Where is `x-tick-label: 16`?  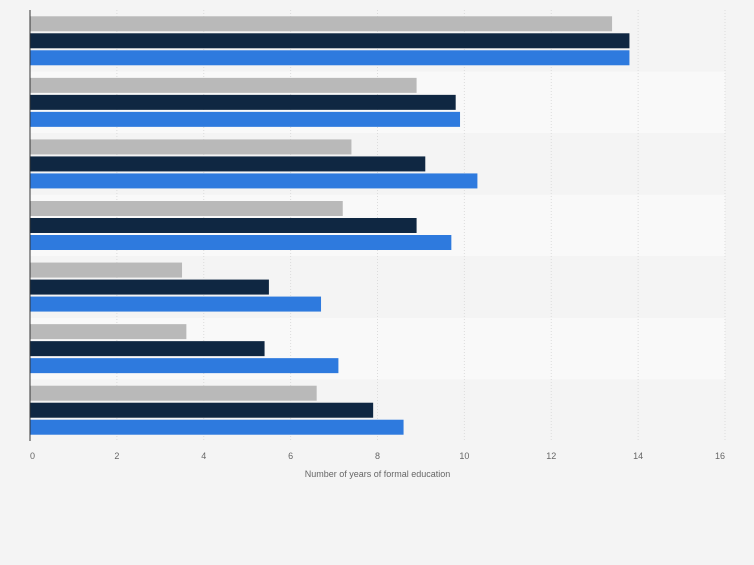 x-tick-label: 16 is located at coordinates (720, 456).